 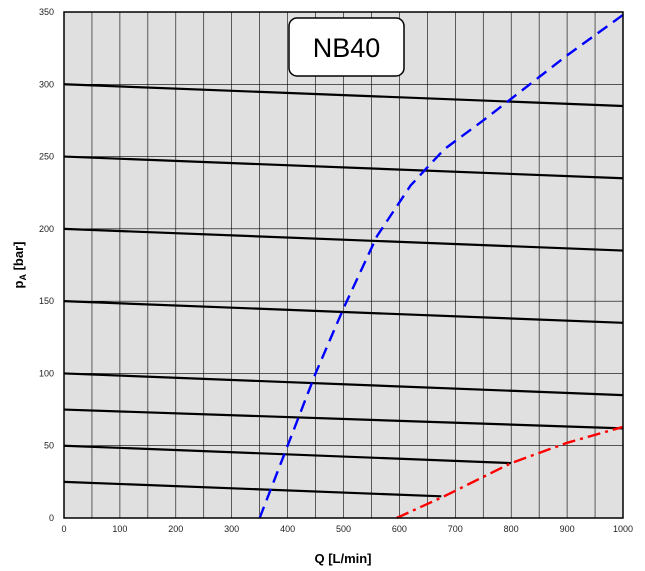 What do you see at coordinates (623, 529) in the screenshot?
I see `x-tick-label: 1000` at bounding box center [623, 529].